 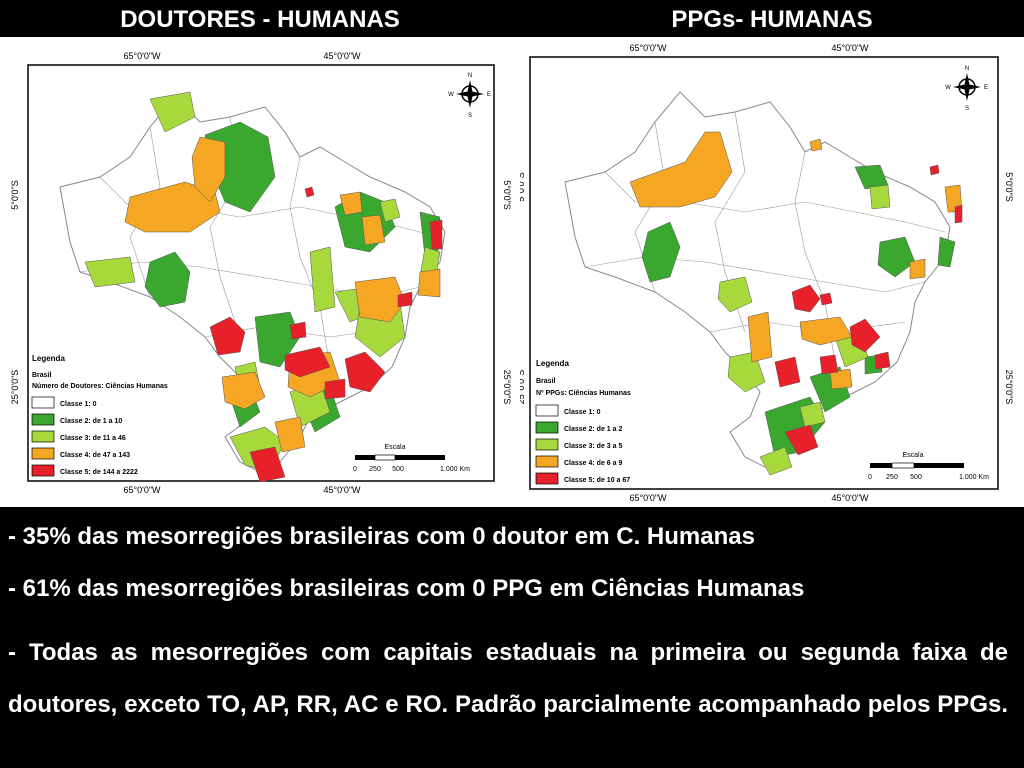 What do you see at coordinates (928, 466) in the screenshot?
I see `ppgs-scale-bar: Escala 0 250 500 1.000 Km` at bounding box center [928, 466].